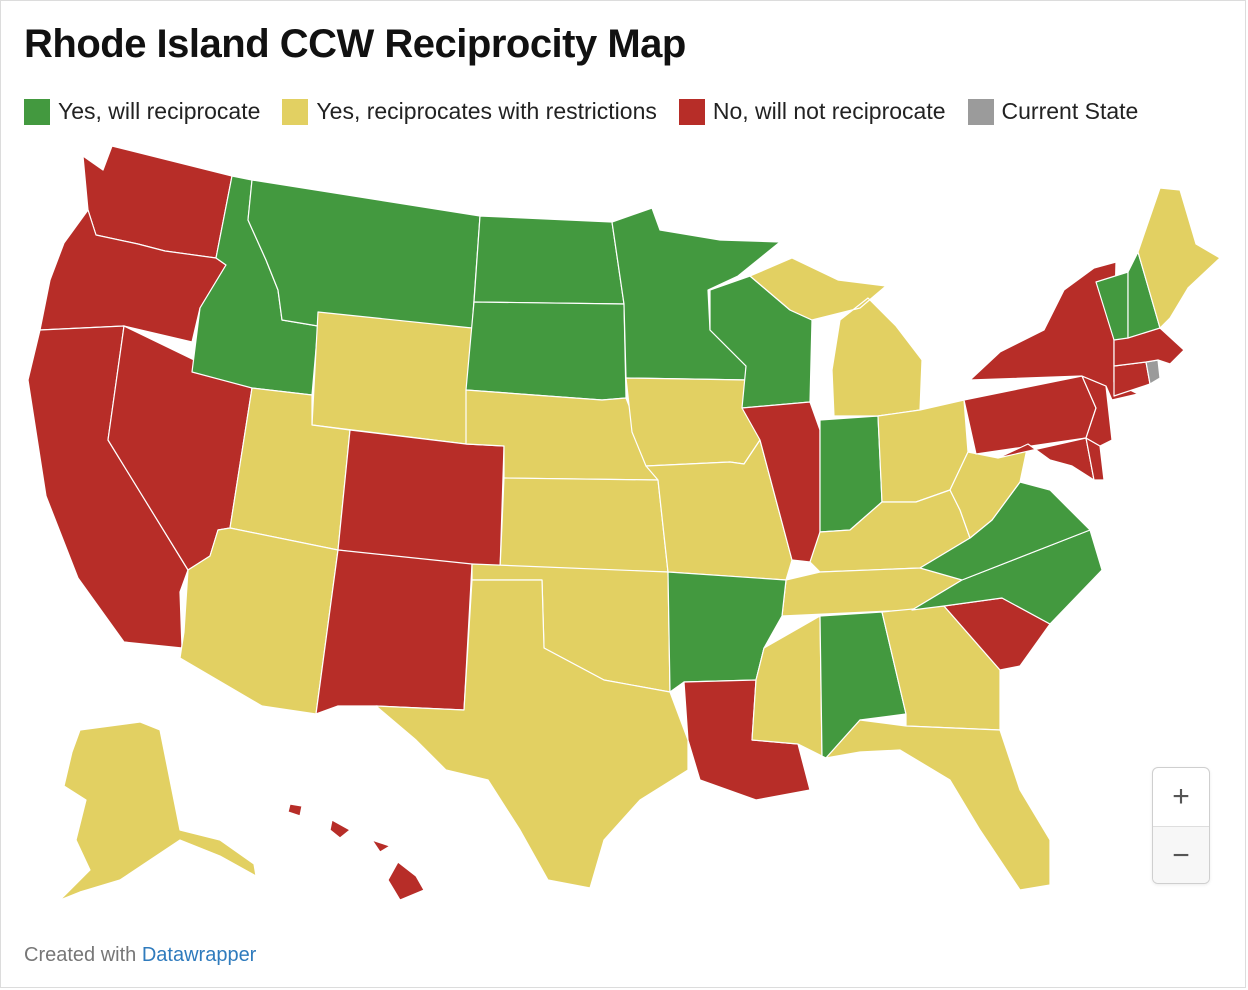 The image size is (1248, 990). What do you see at coordinates (355, 44) in the screenshot?
I see `map-title: Rhode Island CCW Reciprocity Map` at bounding box center [355, 44].